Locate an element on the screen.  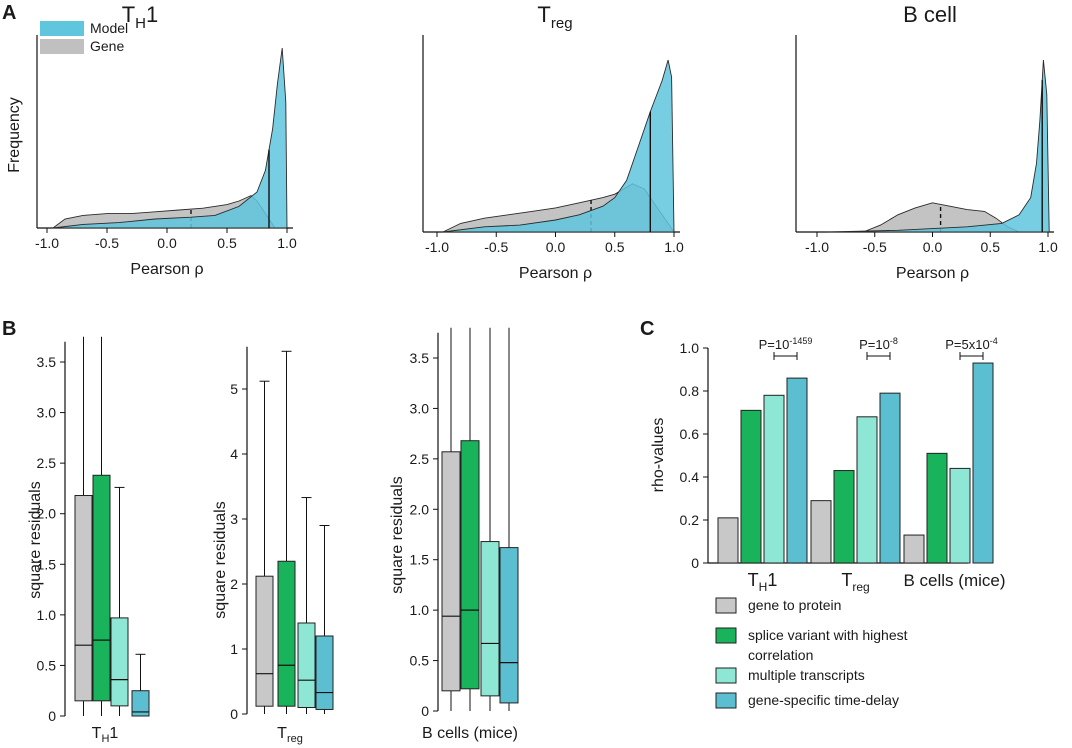
legend-label: gene-specific time-delay is located at coordinates (823, 700).